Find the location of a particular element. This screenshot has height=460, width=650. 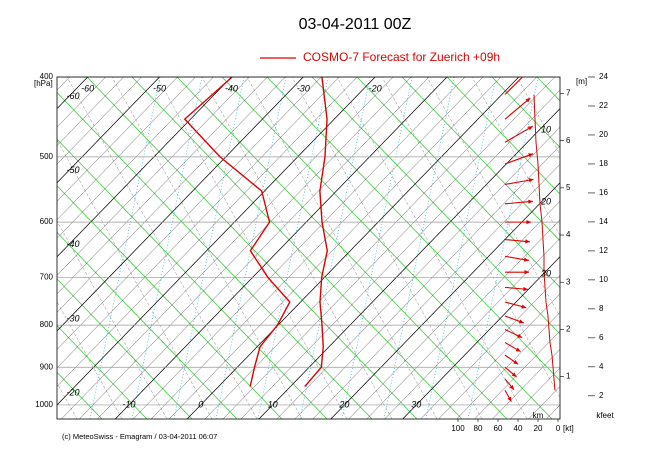

legend-label: COSMO-7 Forecast for Zuerich +09h is located at coordinates (401, 57).